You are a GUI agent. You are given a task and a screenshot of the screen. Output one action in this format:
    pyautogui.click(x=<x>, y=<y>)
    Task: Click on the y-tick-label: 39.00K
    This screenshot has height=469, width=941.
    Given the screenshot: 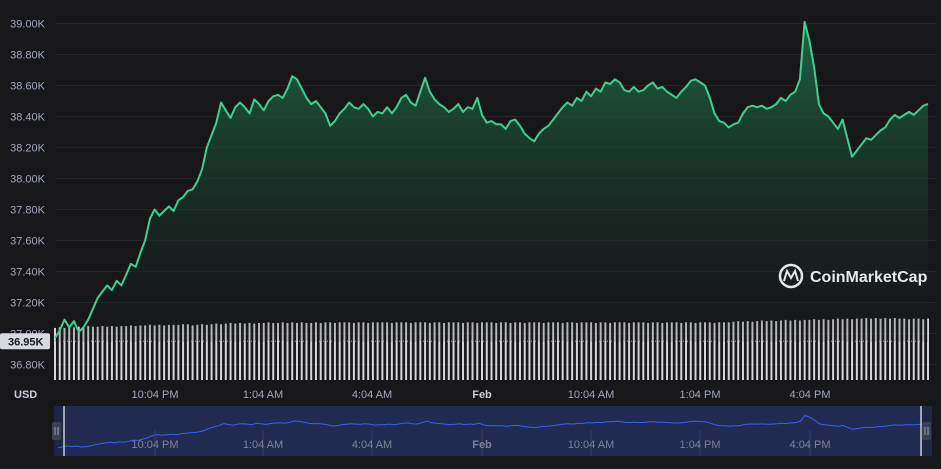 What is the action you would take?
    pyautogui.click(x=28, y=25)
    